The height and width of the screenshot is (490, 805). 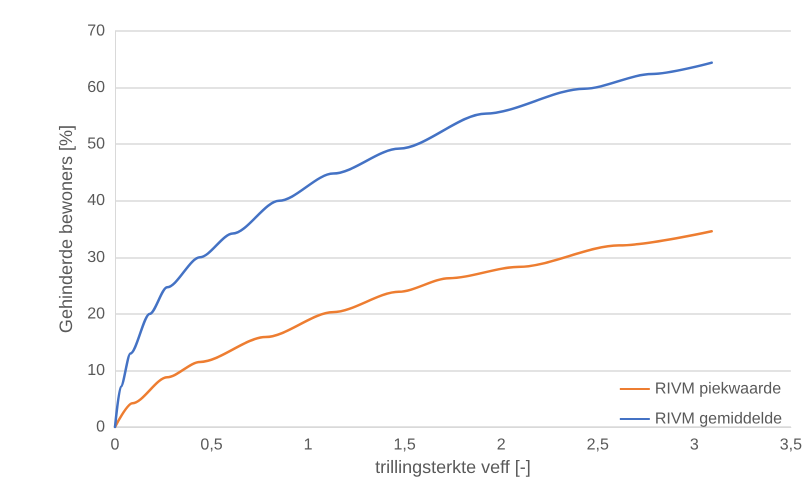 What do you see at coordinates (694, 445) in the screenshot?
I see `x-tick-label: 3` at bounding box center [694, 445].